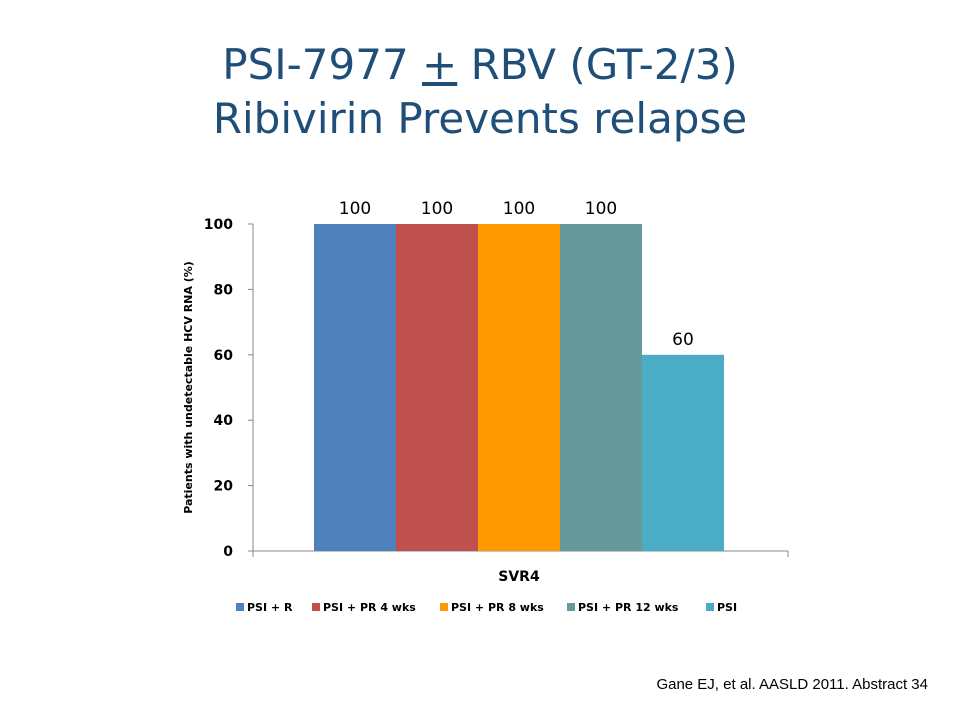  Describe the element at coordinates (480, 118) in the screenshot. I see `title-line-2: Ribivirin Prevents relapse` at that location.